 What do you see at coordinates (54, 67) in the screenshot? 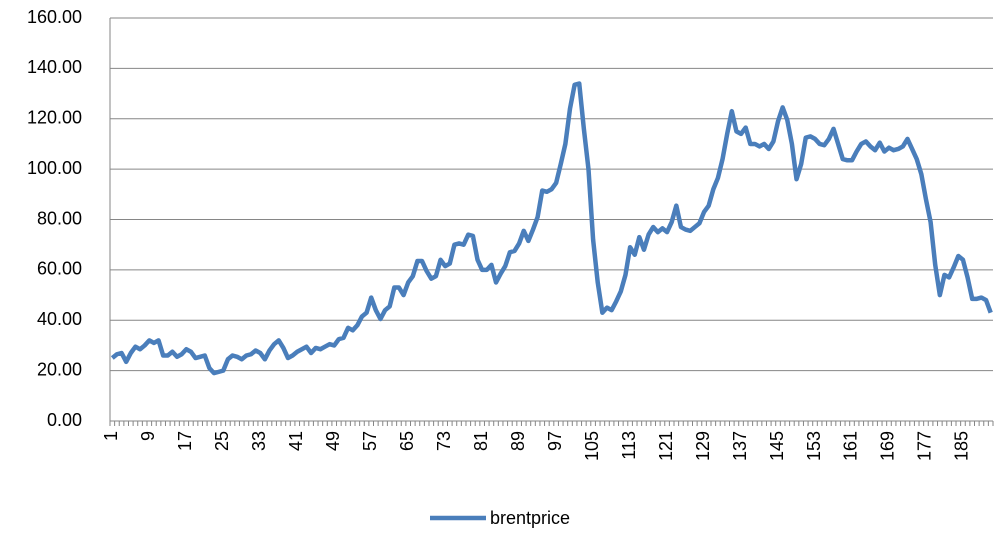
I see `y-tick-label: 140.00` at bounding box center [54, 67].